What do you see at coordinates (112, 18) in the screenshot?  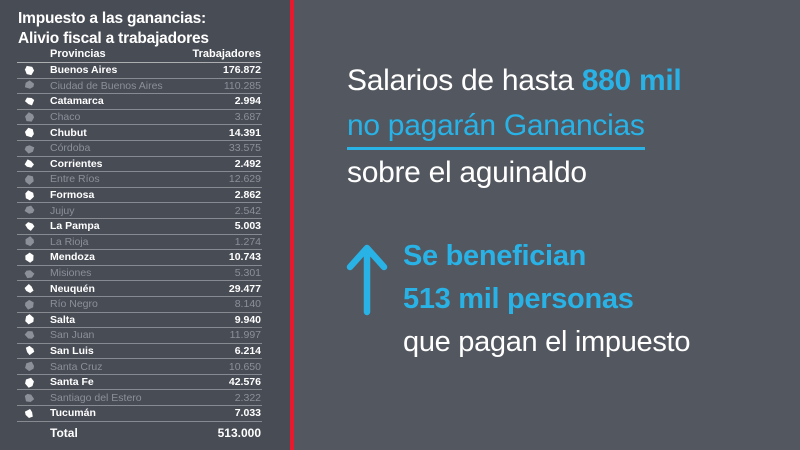 I see `panel-title-line1: Impuesto a las ganancias:` at bounding box center [112, 18].